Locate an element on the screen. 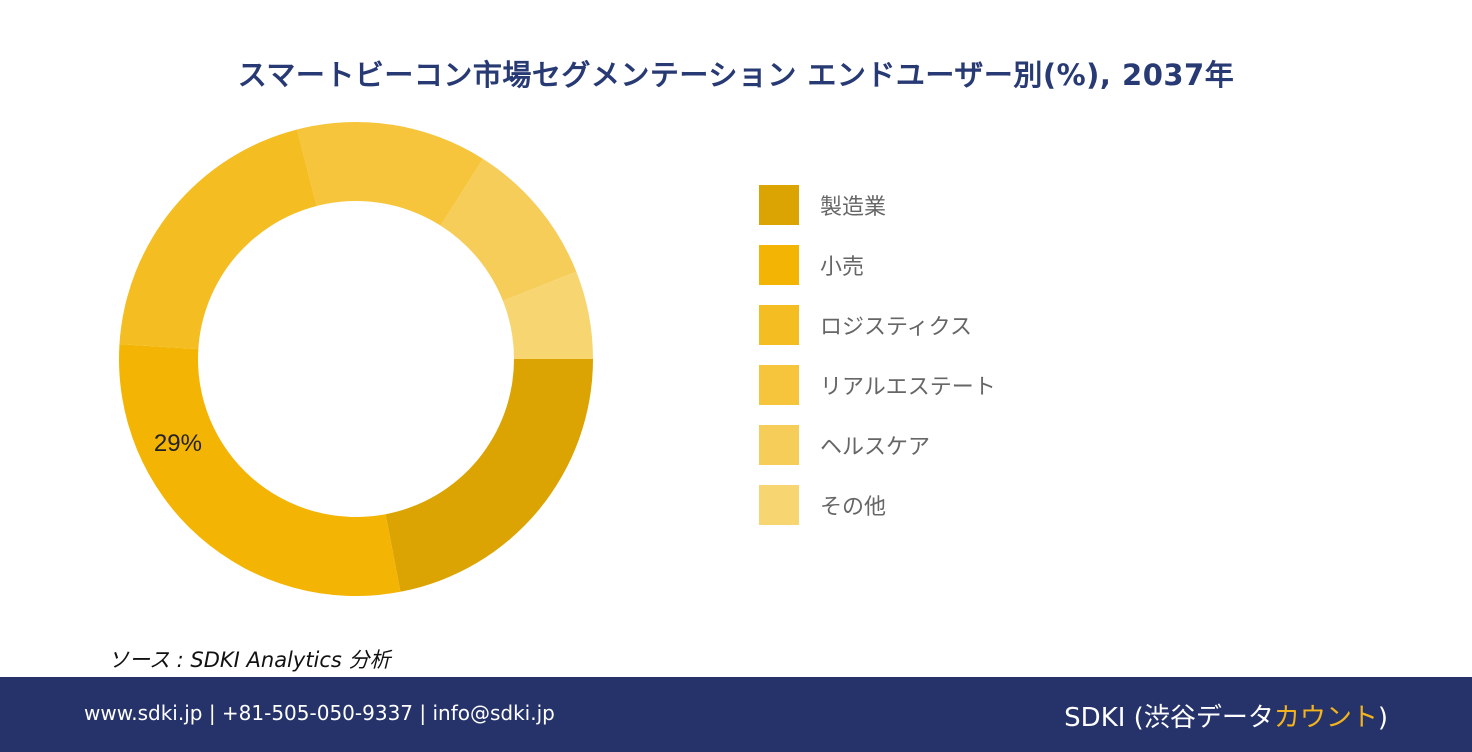 The height and width of the screenshot is (752, 1472). legend-item-logistics: ロジスティクス is located at coordinates (877, 325).